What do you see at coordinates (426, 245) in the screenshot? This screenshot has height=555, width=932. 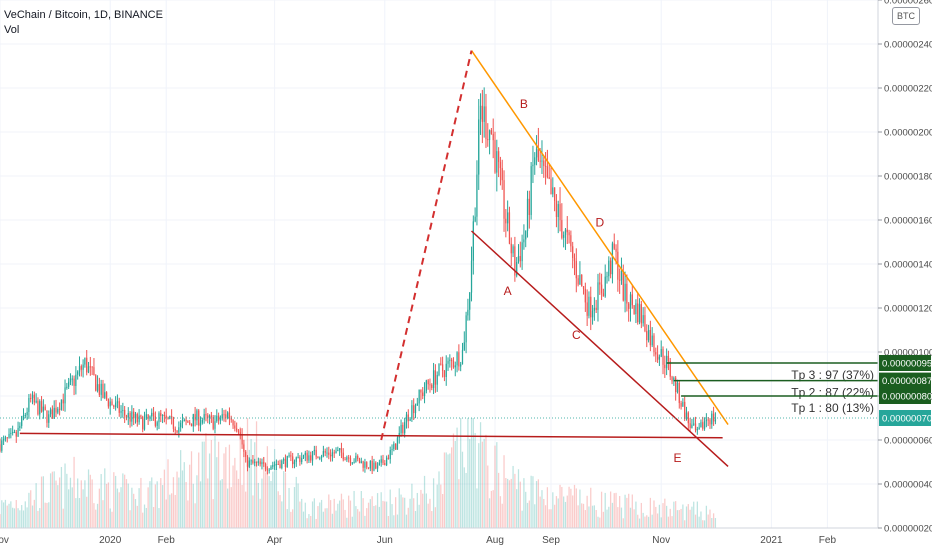 I see `impulse-dashed-line` at bounding box center [426, 245].